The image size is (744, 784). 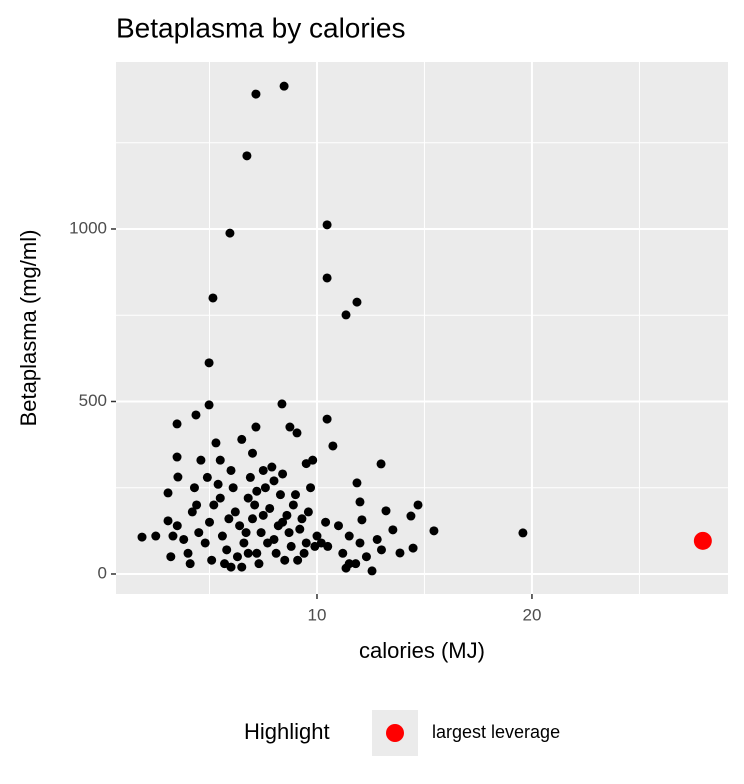 I want to click on y-axis-title: Betaplasma (mg/ml), so click(x=28, y=328).